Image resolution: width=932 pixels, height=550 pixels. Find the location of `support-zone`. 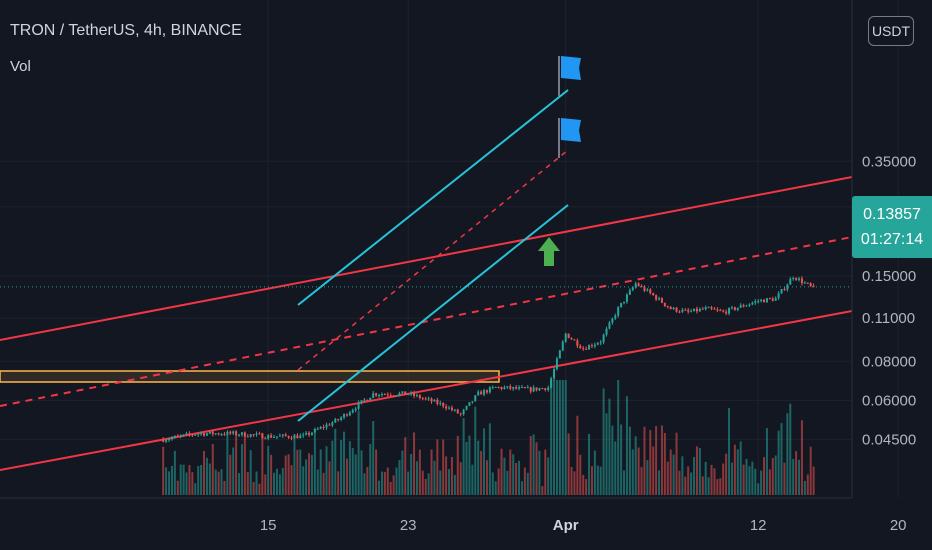

support-zone is located at coordinates (250, 376).